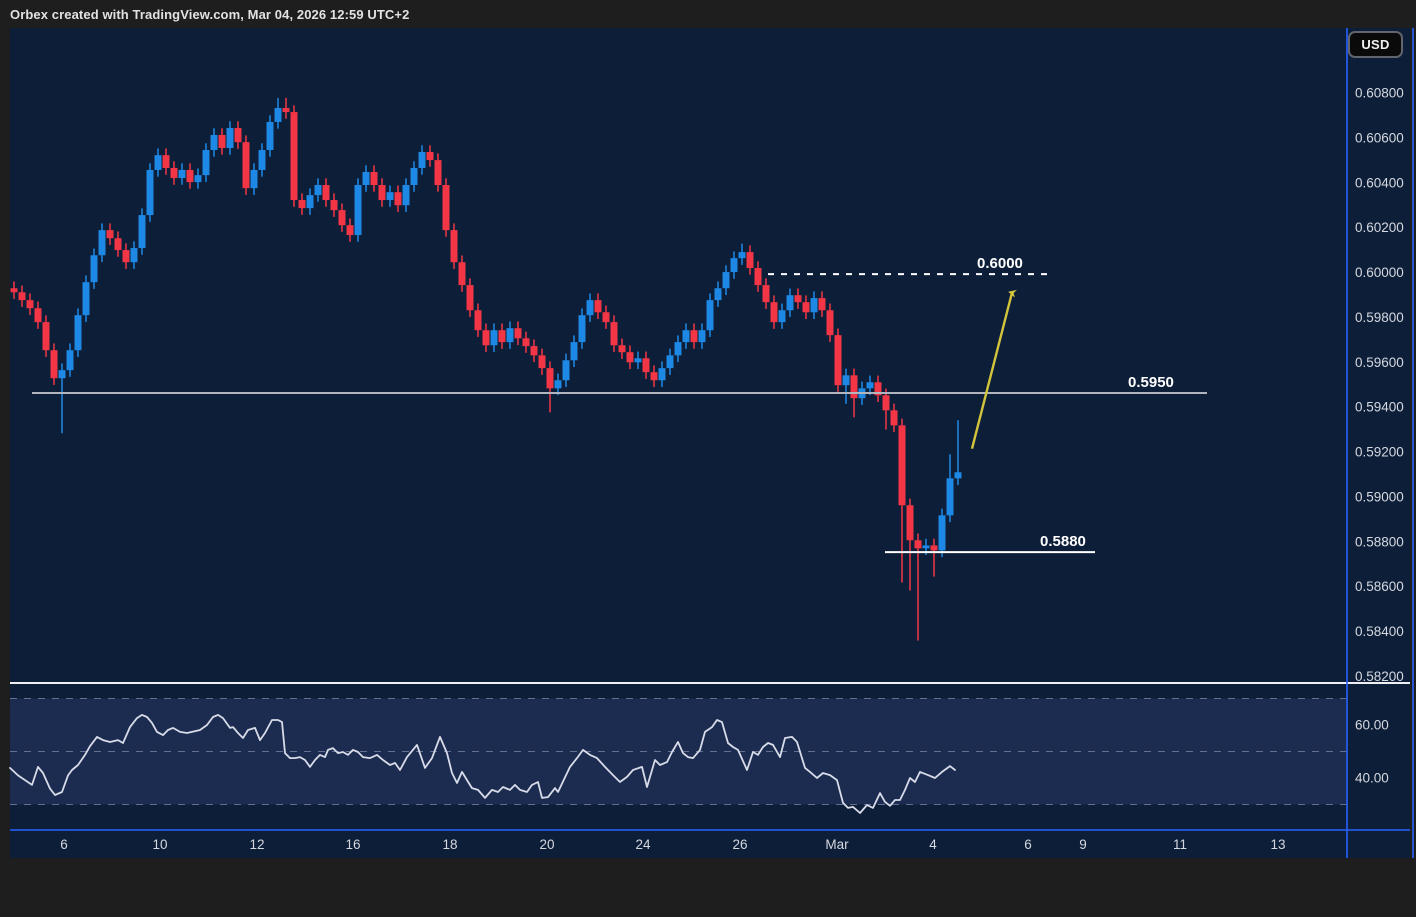  What do you see at coordinates (993, 369) in the screenshot?
I see `projection-arrow` at bounding box center [993, 369].